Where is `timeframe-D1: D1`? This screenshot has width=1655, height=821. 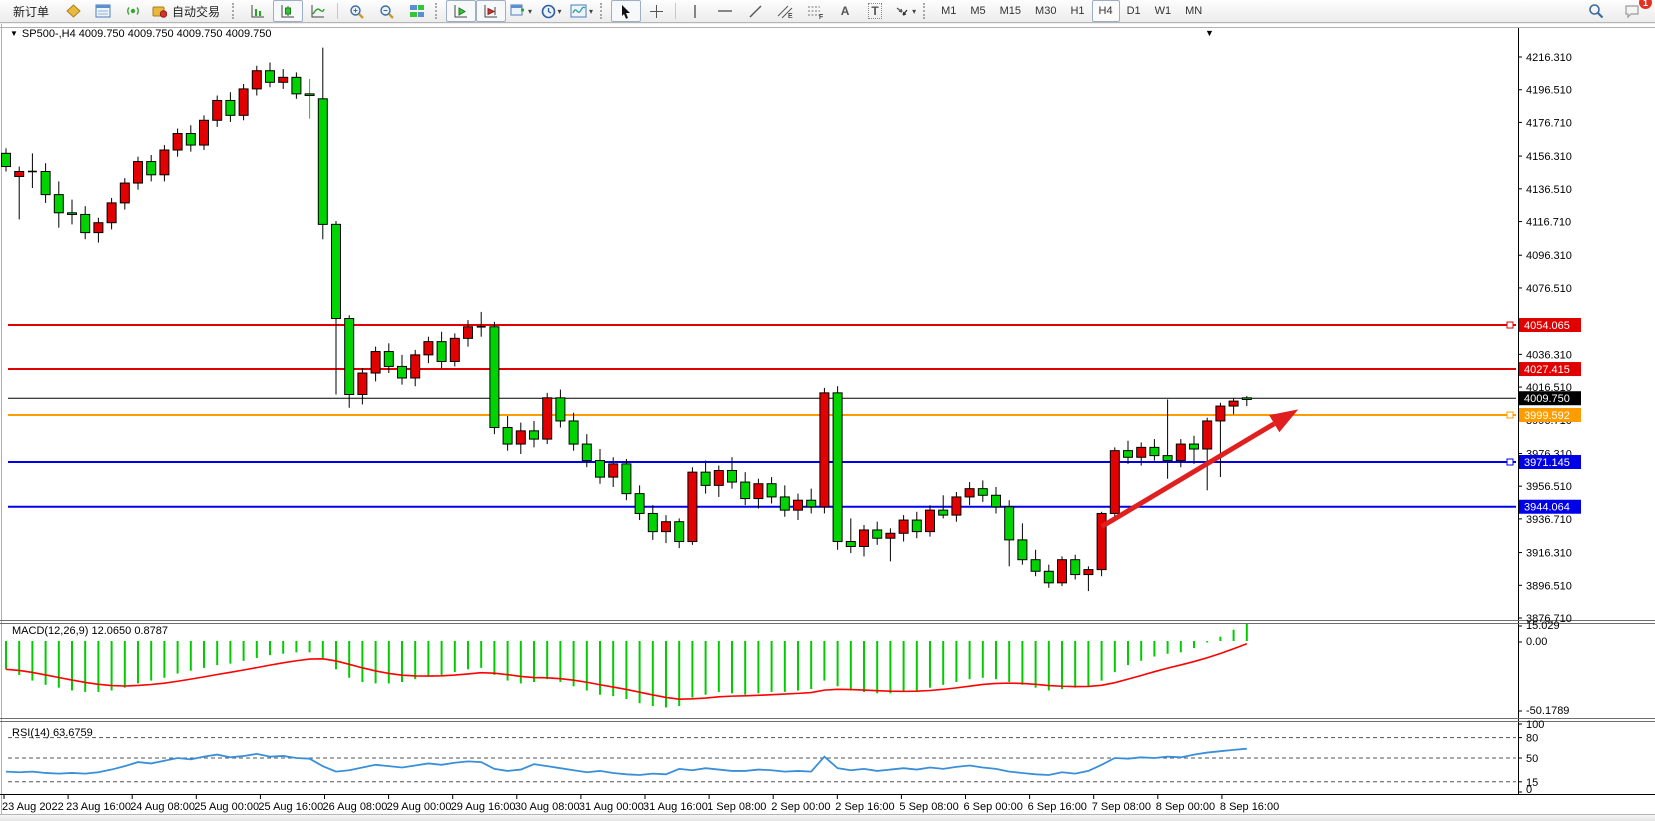 timeframe-D1: D1 is located at coordinates (1133, 11).